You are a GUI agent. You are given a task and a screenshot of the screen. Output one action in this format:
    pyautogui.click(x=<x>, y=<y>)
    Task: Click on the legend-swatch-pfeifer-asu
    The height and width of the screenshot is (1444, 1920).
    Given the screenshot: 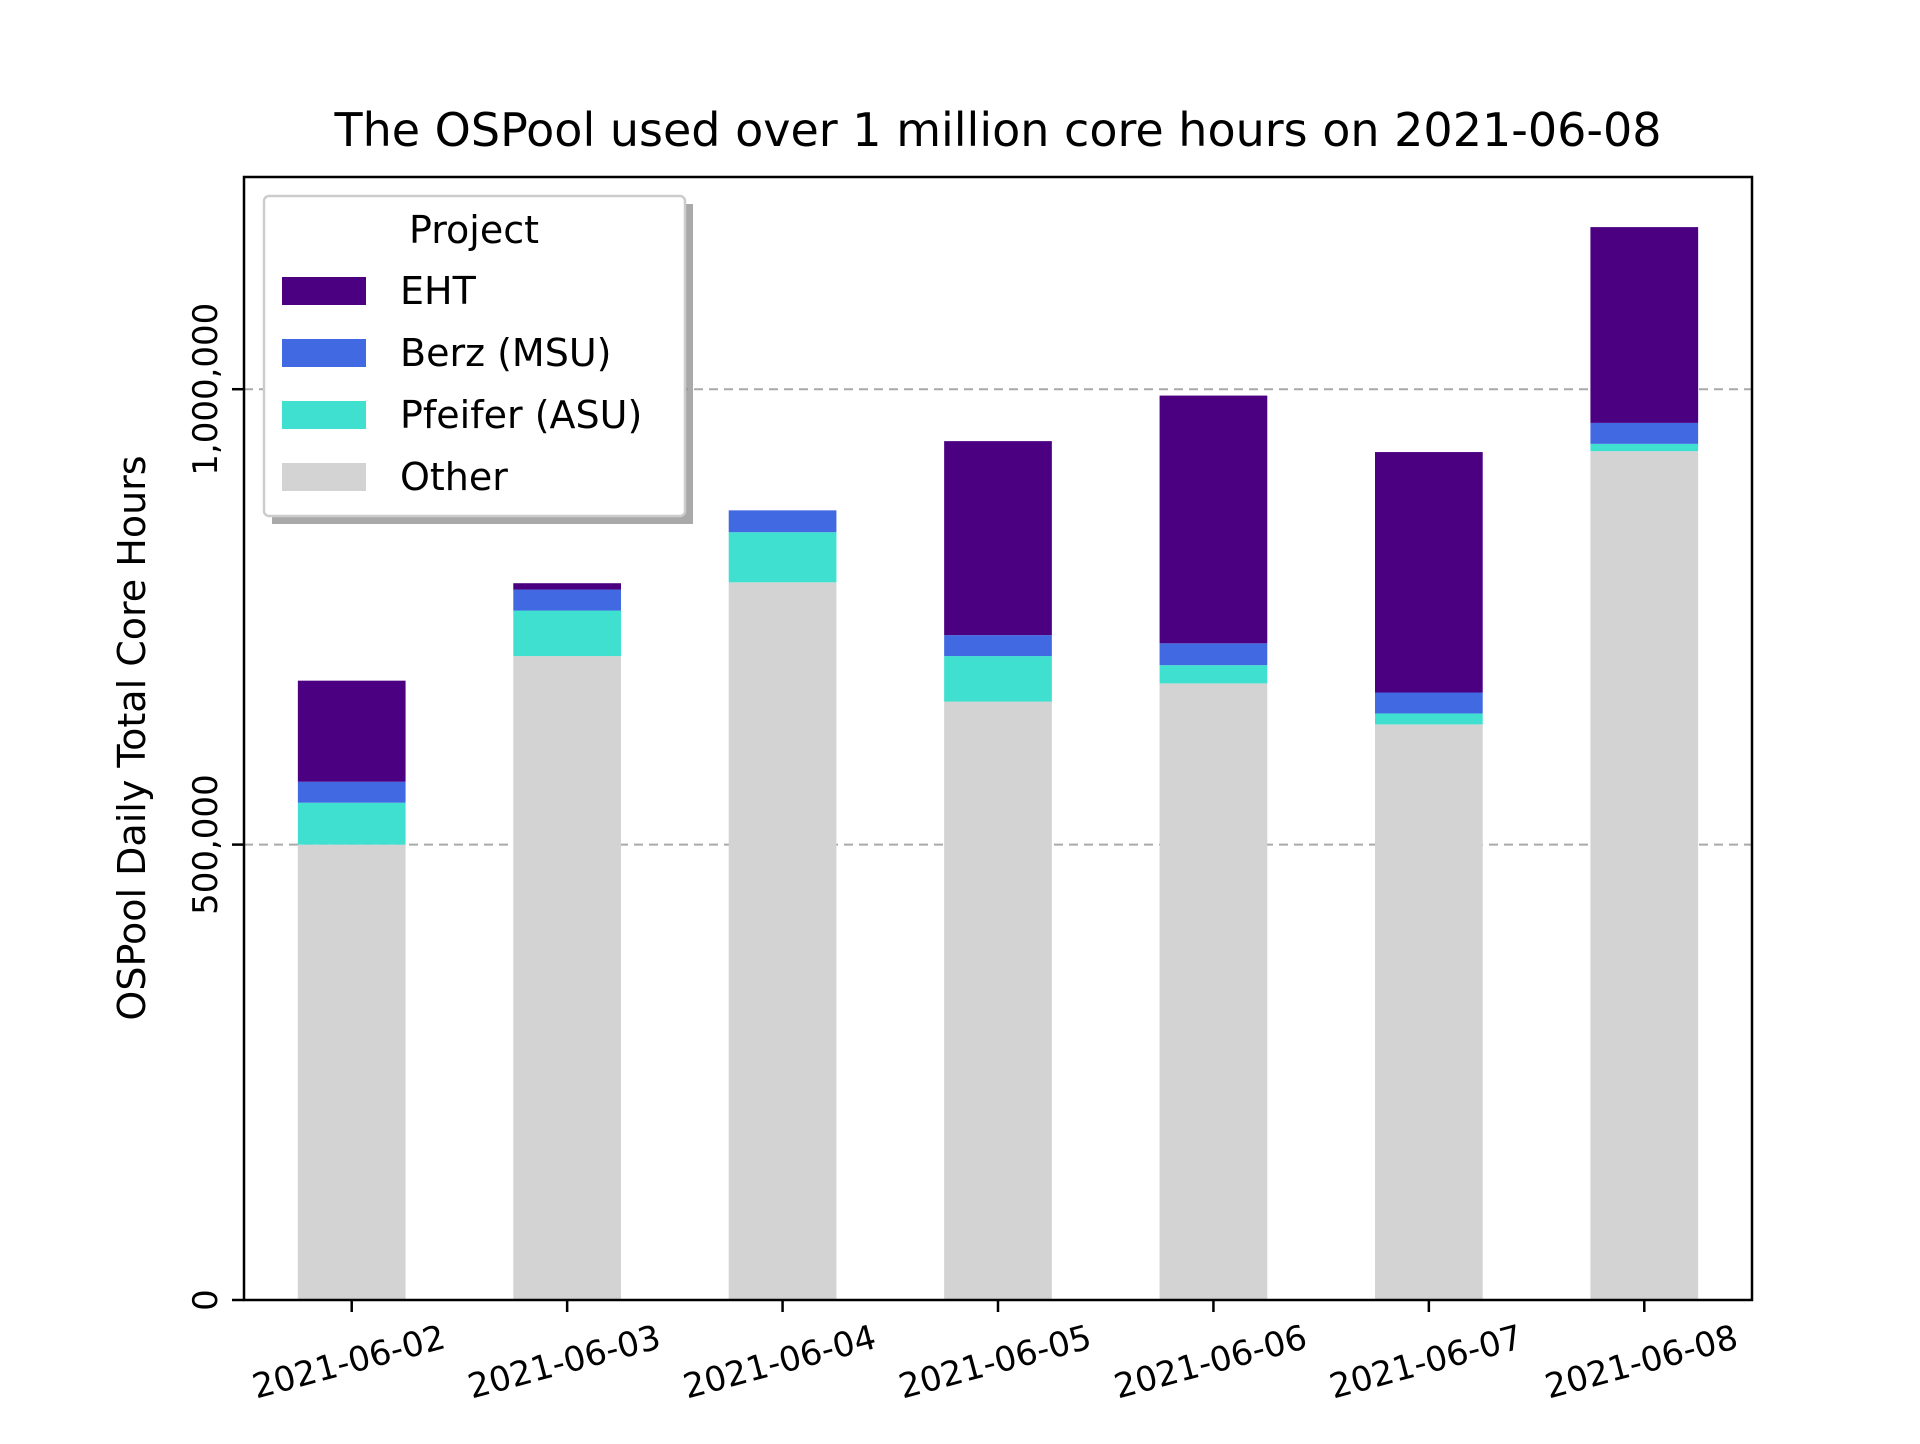 What is the action you would take?
    pyautogui.click(x=324, y=415)
    